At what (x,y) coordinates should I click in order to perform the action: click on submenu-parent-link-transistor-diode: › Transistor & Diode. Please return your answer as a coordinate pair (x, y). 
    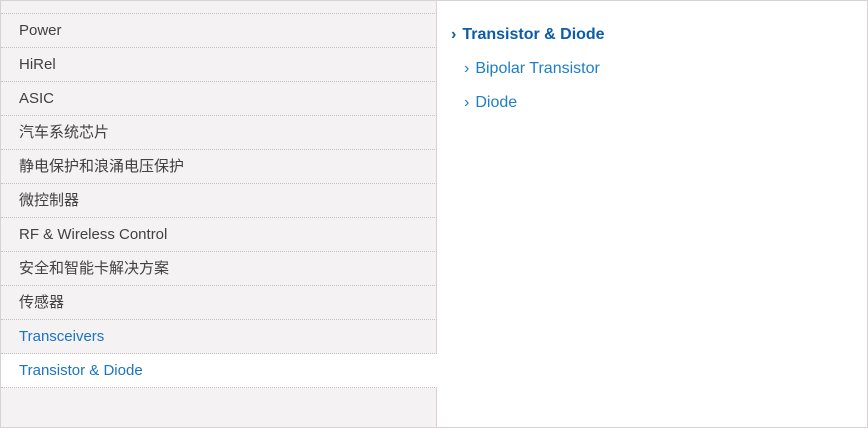
    Looking at the image, I should click on (654, 34).